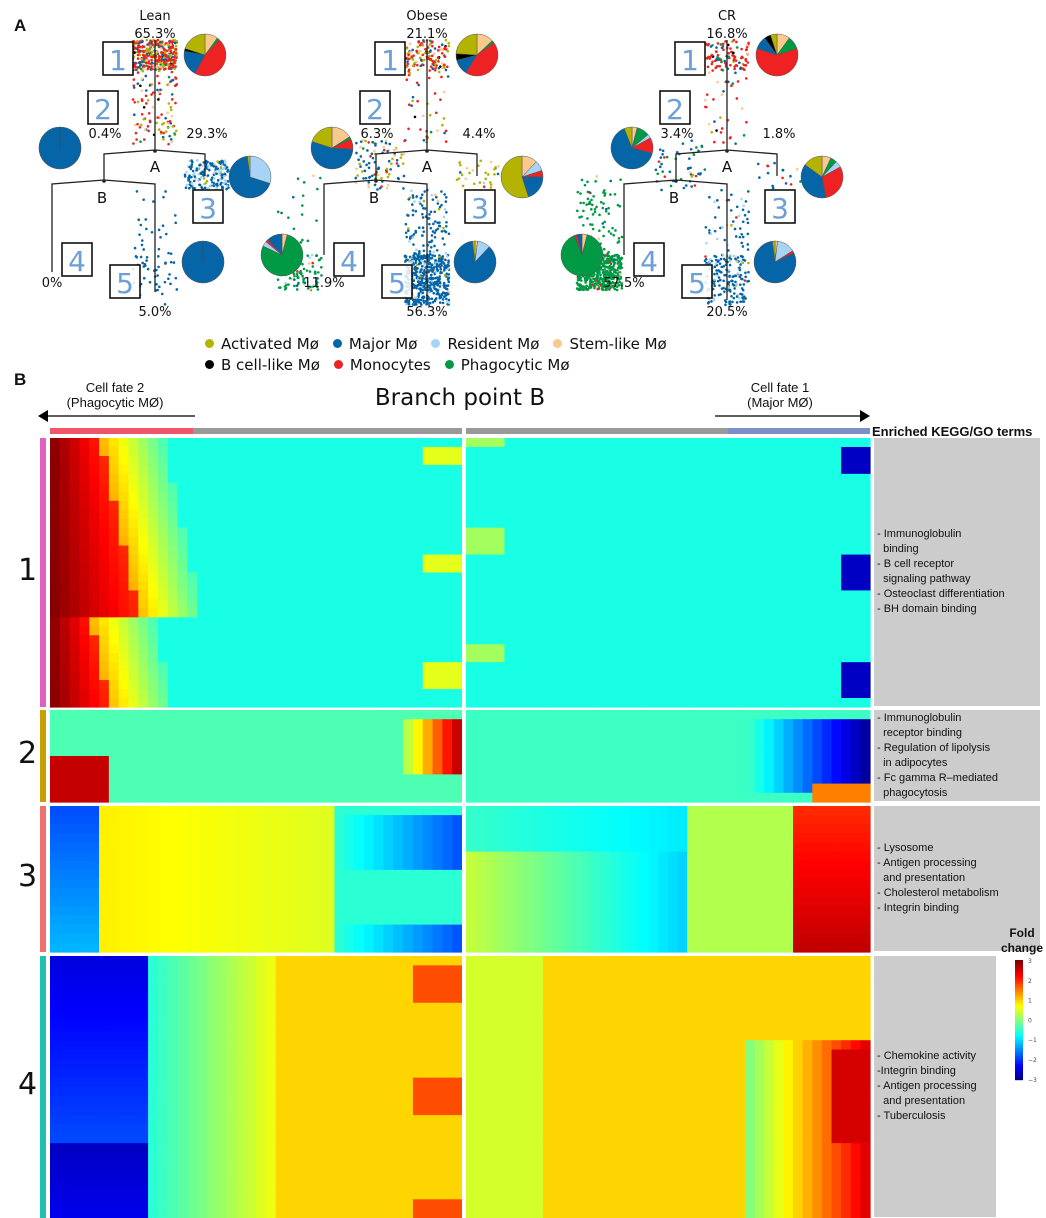 This screenshot has height=1218, width=1046. What do you see at coordinates (121, 431) in the screenshot?
I see `fate-2-bar` at bounding box center [121, 431].